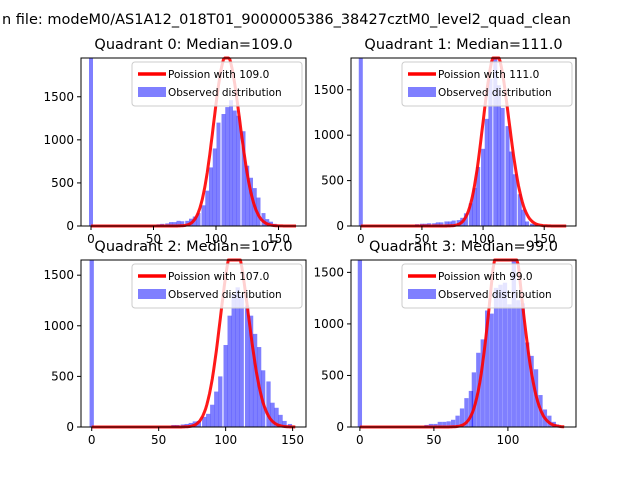 The height and width of the screenshot is (480, 640). Describe the element at coordinates (485, 277) in the screenshot. I see `legend-label: Poission with 99.0` at that location.